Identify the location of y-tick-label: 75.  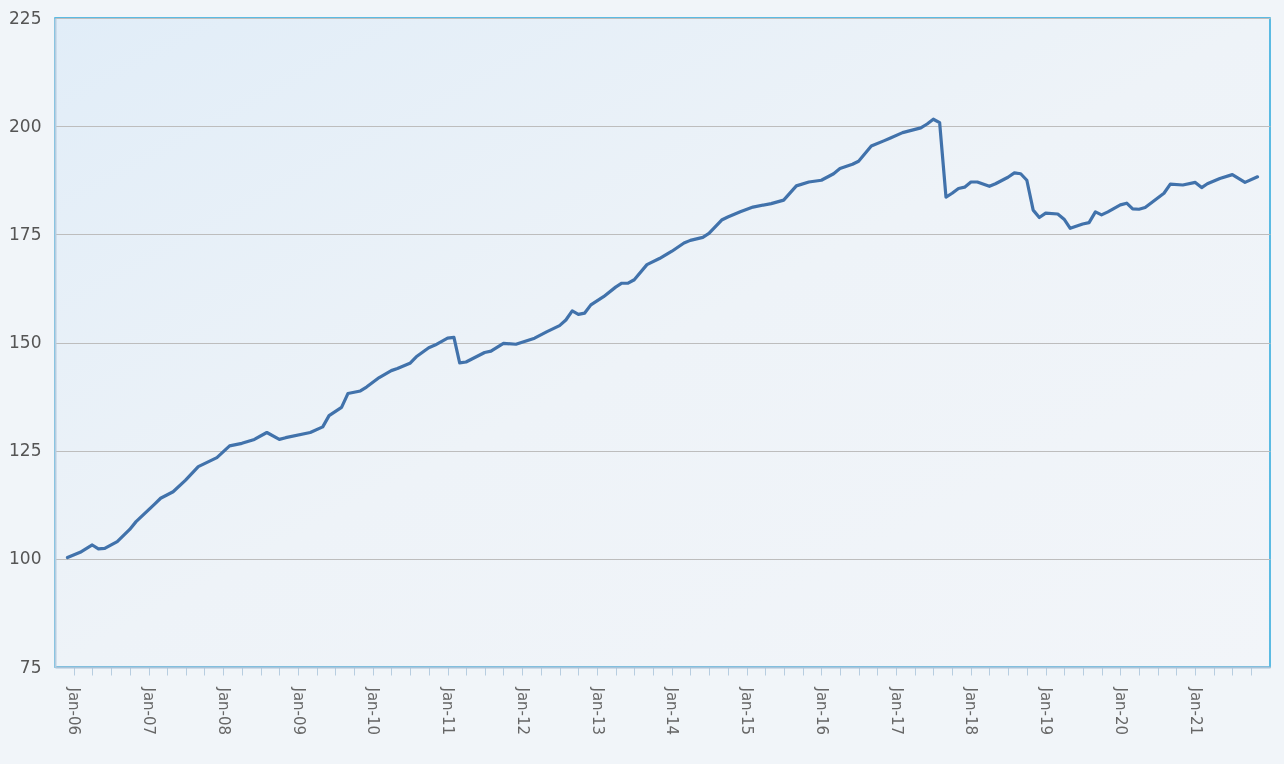
(30, 666).